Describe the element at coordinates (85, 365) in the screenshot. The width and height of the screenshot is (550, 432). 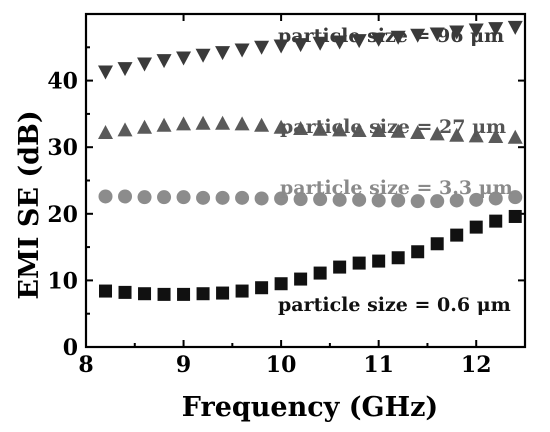
I see `x-tick-label: 8` at that location.